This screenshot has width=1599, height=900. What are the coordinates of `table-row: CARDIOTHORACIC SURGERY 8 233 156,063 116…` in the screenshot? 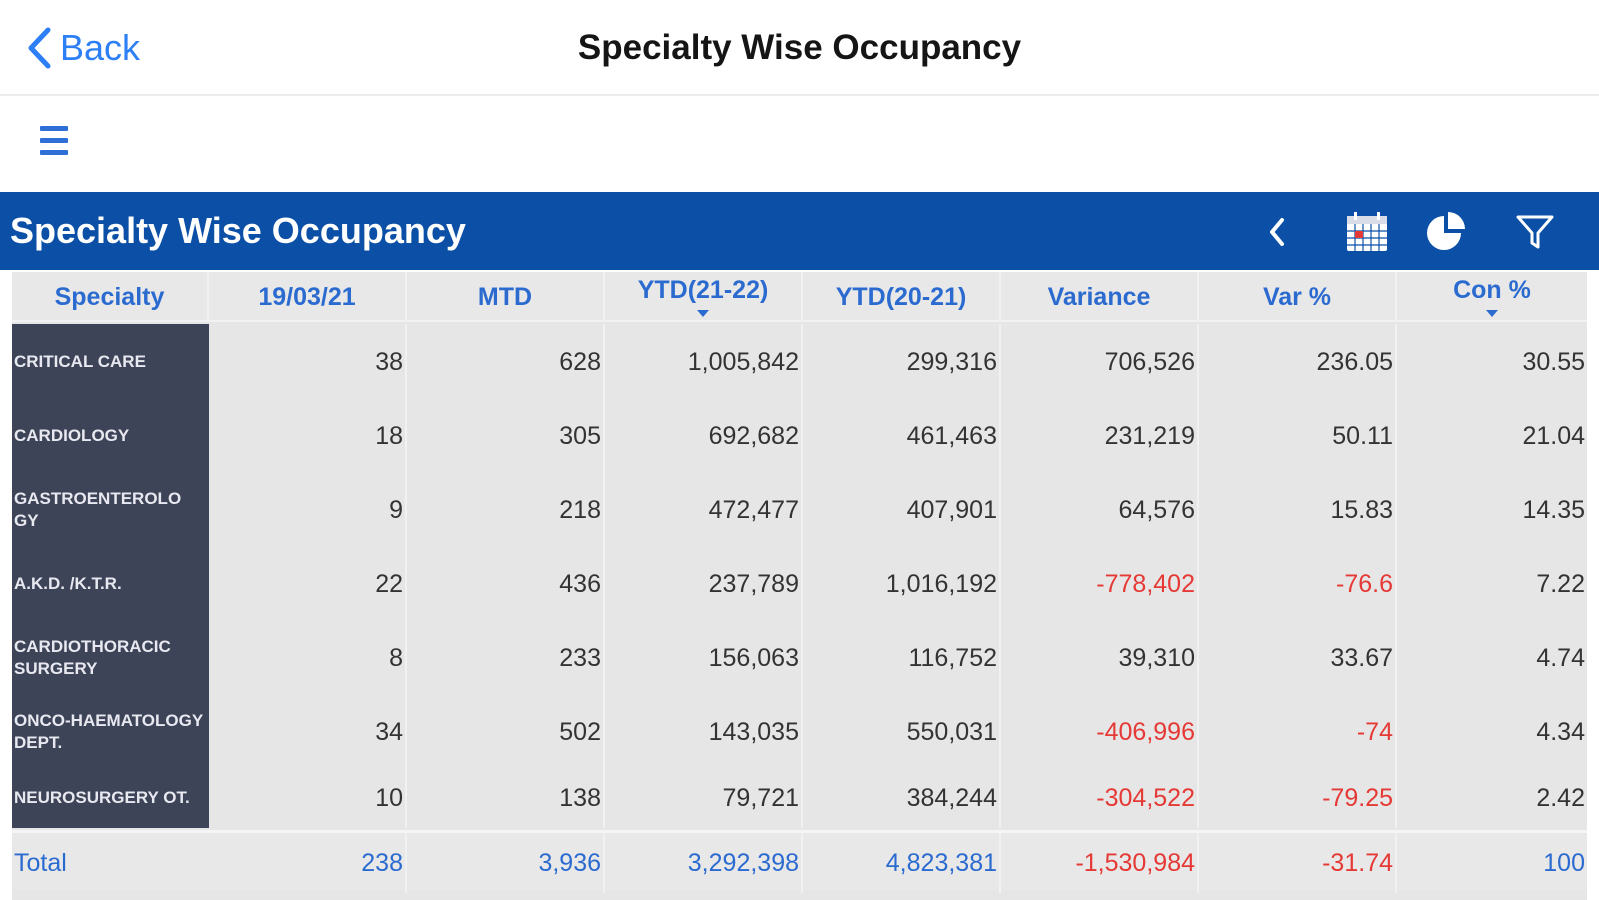 It's located at (799, 658).